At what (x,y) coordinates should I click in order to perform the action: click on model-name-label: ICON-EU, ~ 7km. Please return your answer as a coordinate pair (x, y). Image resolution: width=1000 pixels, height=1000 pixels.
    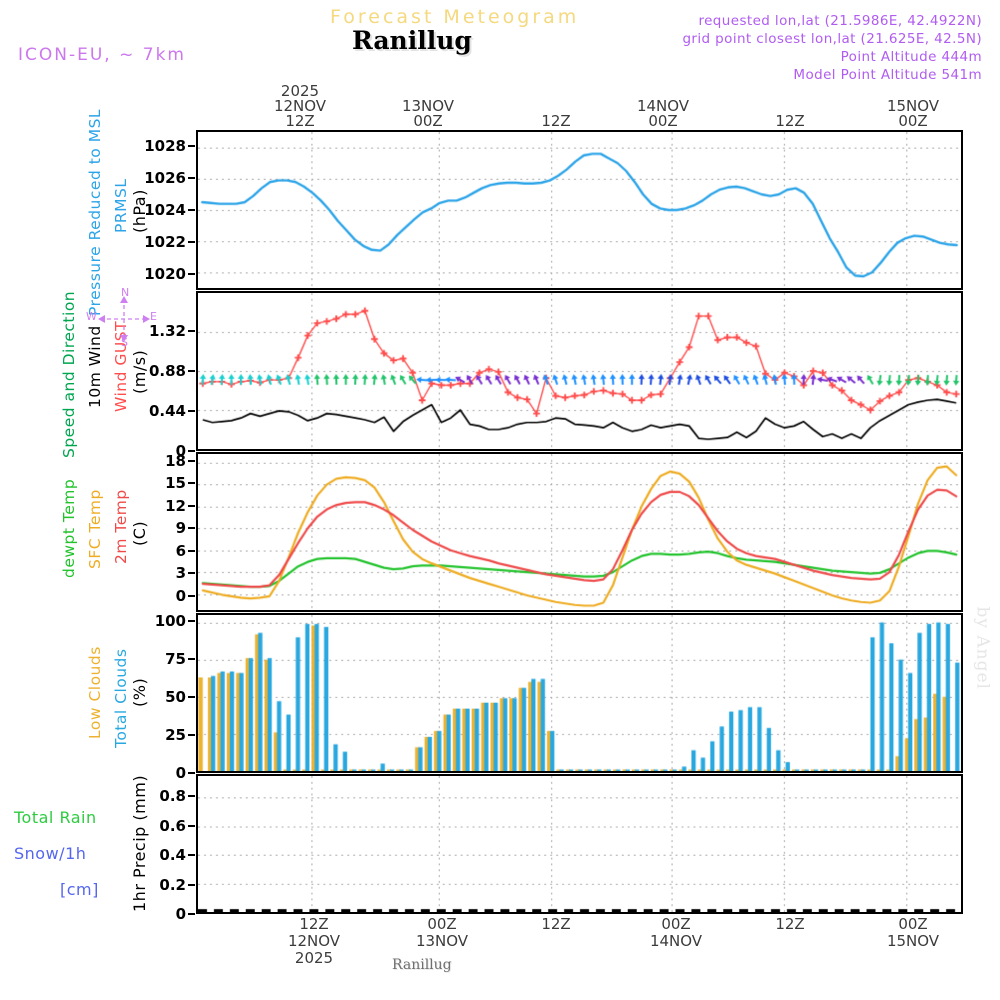
    Looking at the image, I should click on (102, 55).